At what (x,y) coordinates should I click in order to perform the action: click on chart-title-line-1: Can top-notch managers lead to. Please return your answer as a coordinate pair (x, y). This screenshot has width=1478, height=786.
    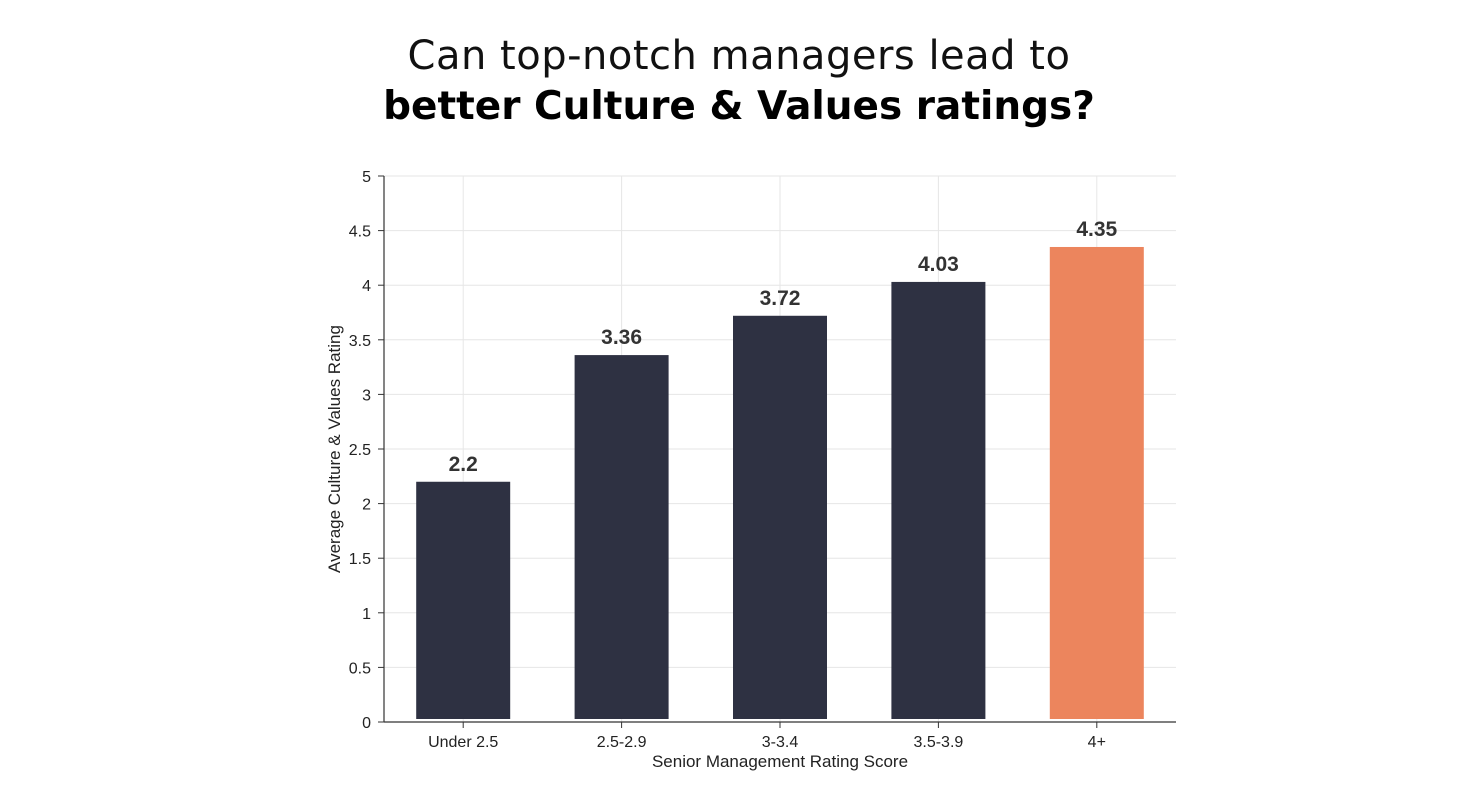
    Looking at the image, I should click on (739, 56).